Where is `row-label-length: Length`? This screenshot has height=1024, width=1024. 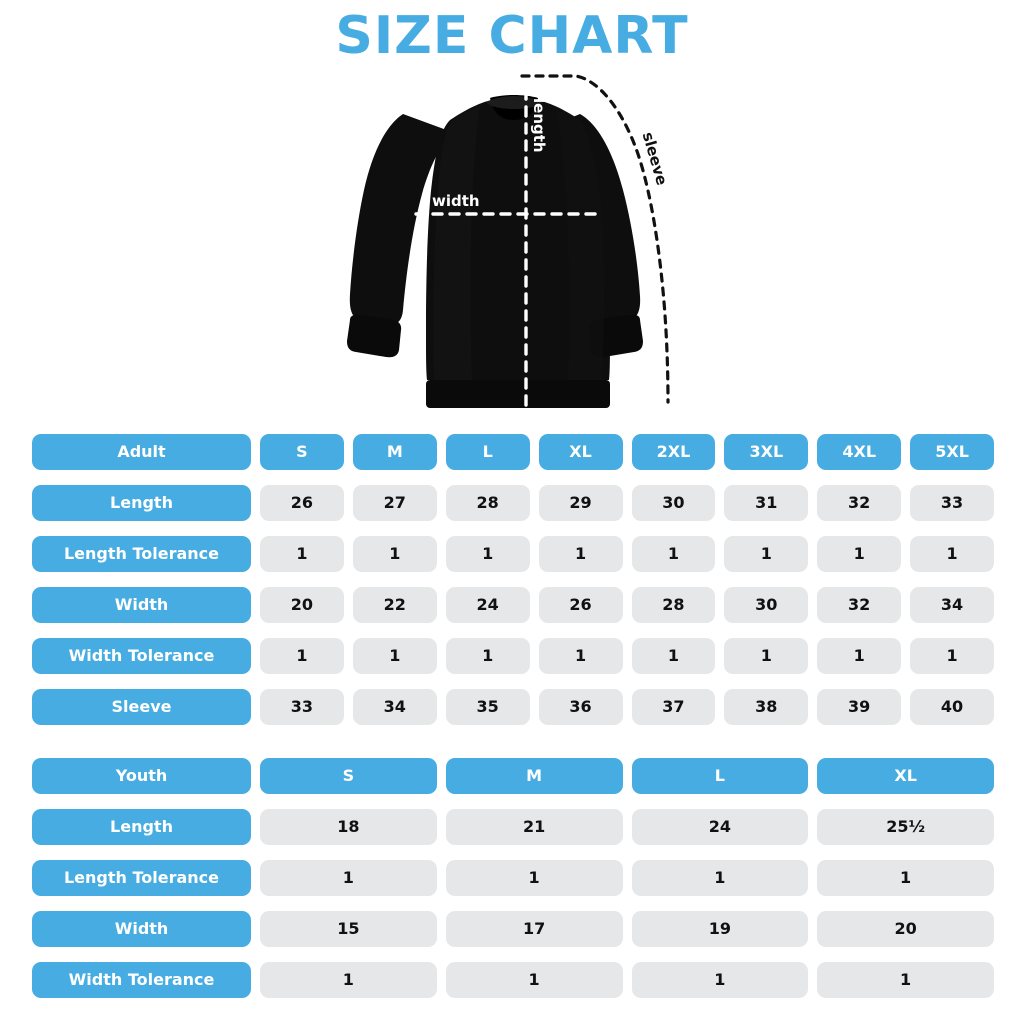 row-label-length: Length is located at coordinates (141, 503).